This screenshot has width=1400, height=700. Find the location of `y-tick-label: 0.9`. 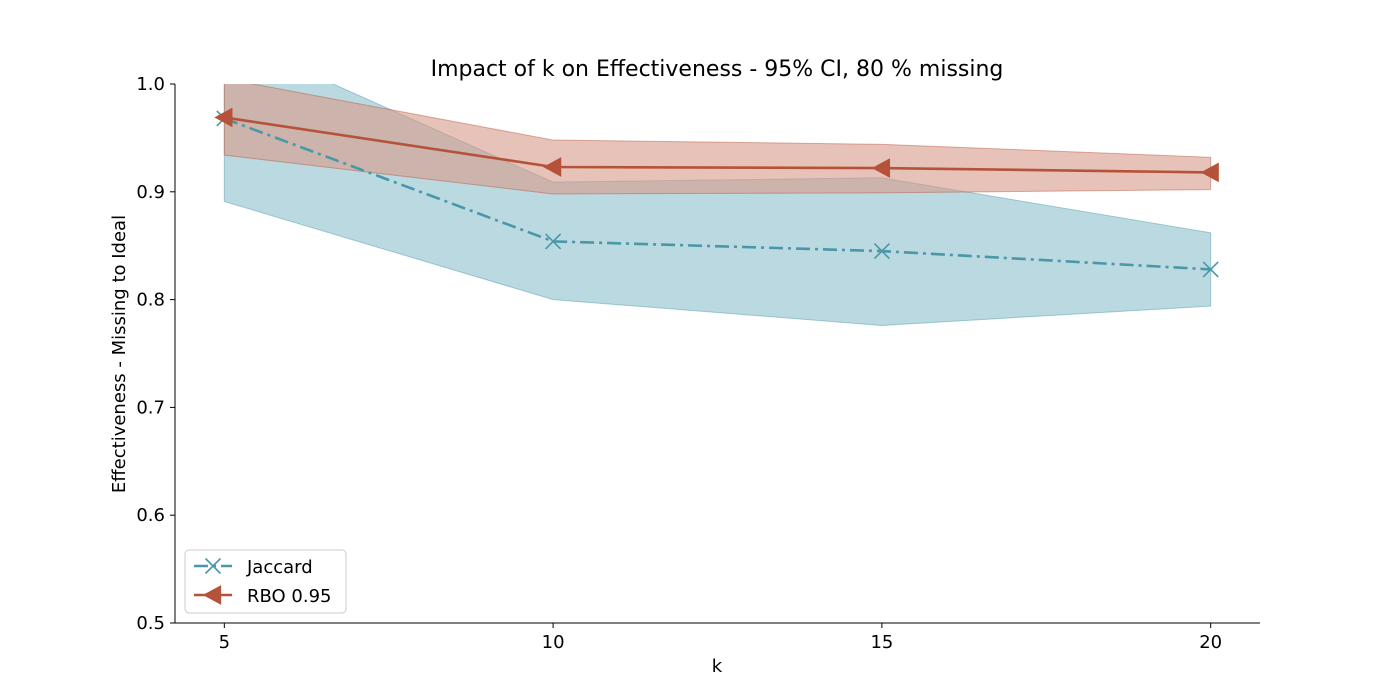

y-tick-label: 0.9 is located at coordinates (150, 192).